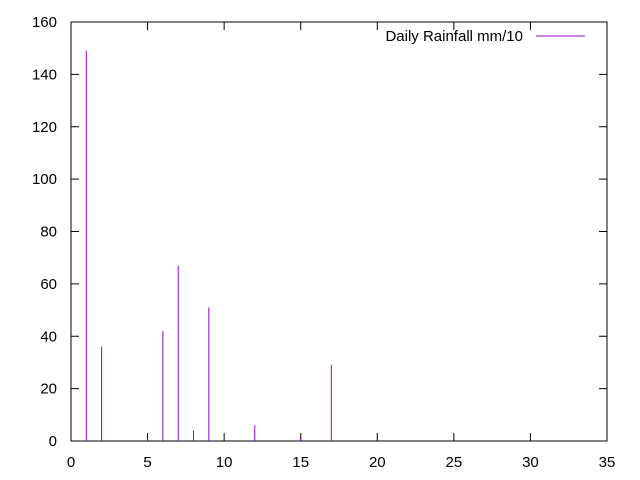 The image size is (640, 480). I want to click on x-tick-label: 20, so click(377, 462).